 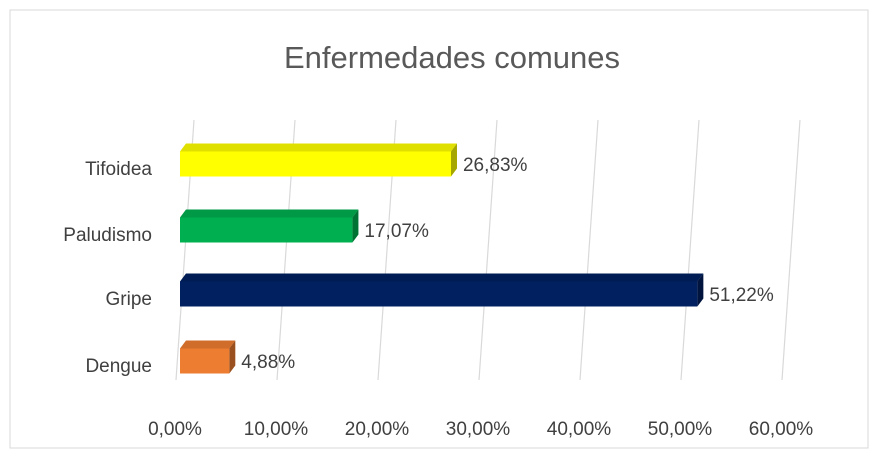 What do you see at coordinates (741, 295) in the screenshot?
I see `value-label: 51,22%` at bounding box center [741, 295].